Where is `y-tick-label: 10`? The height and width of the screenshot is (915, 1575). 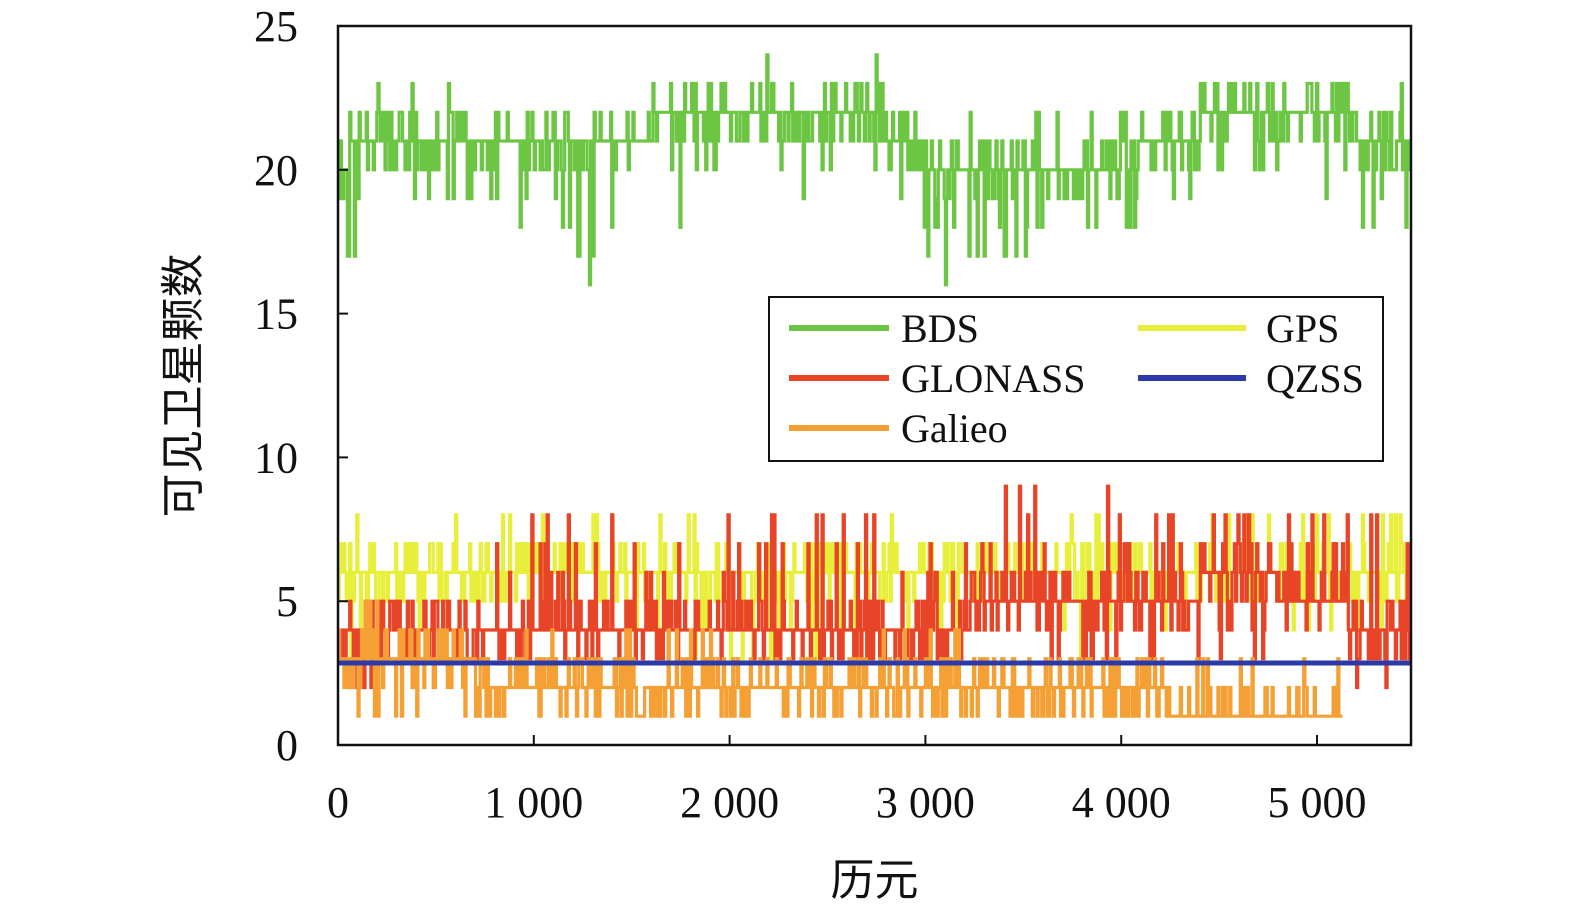
y-tick-label: 10 is located at coordinates (276, 457).